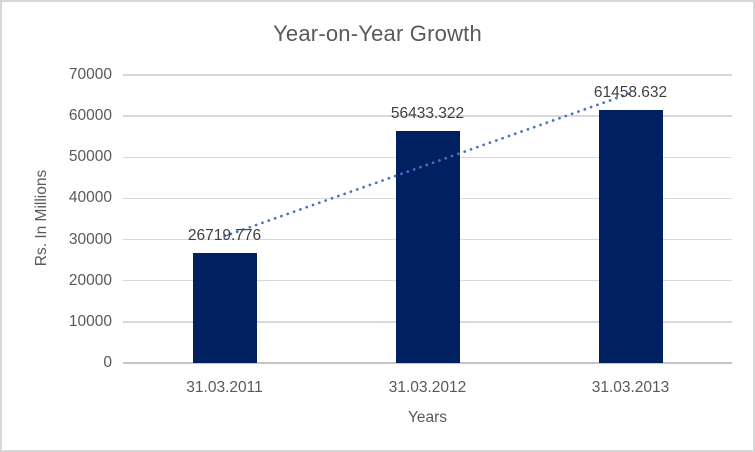 The height and width of the screenshot is (452, 755). What do you see at coordinates (90, 239) in the screenshot?
I see `y-tick-label: 30000` at bounding box center [90, 239].